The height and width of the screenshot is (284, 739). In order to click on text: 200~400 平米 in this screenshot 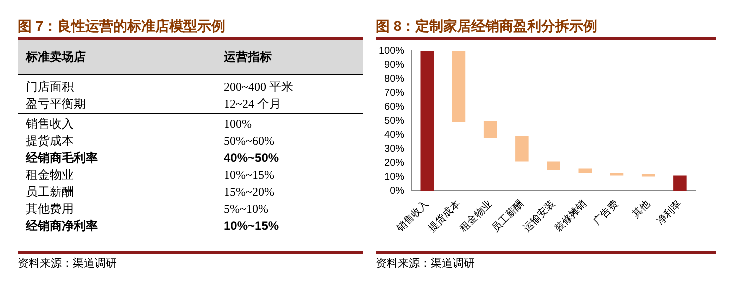, I will do `click(259, 87)`.